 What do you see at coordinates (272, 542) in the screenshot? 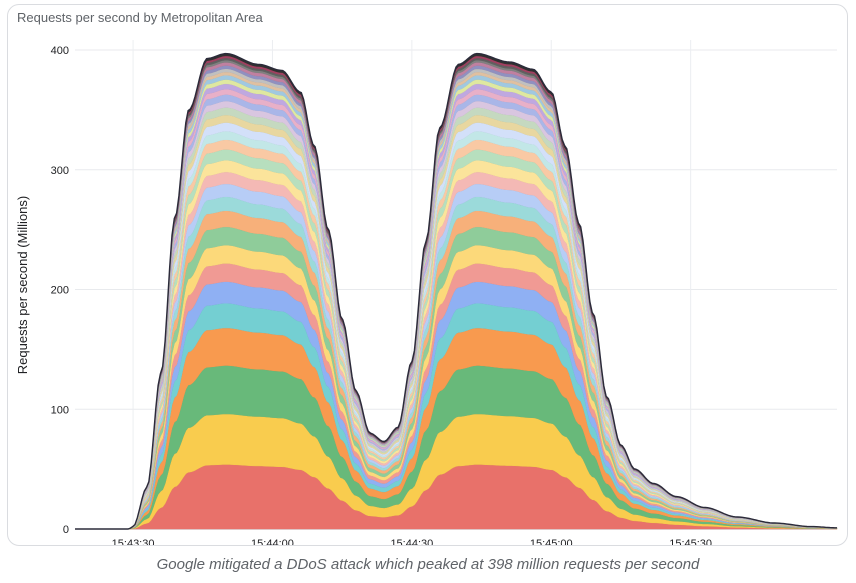
I see `x-tick-label: 15:44:00` at bounding box center [272, 542].